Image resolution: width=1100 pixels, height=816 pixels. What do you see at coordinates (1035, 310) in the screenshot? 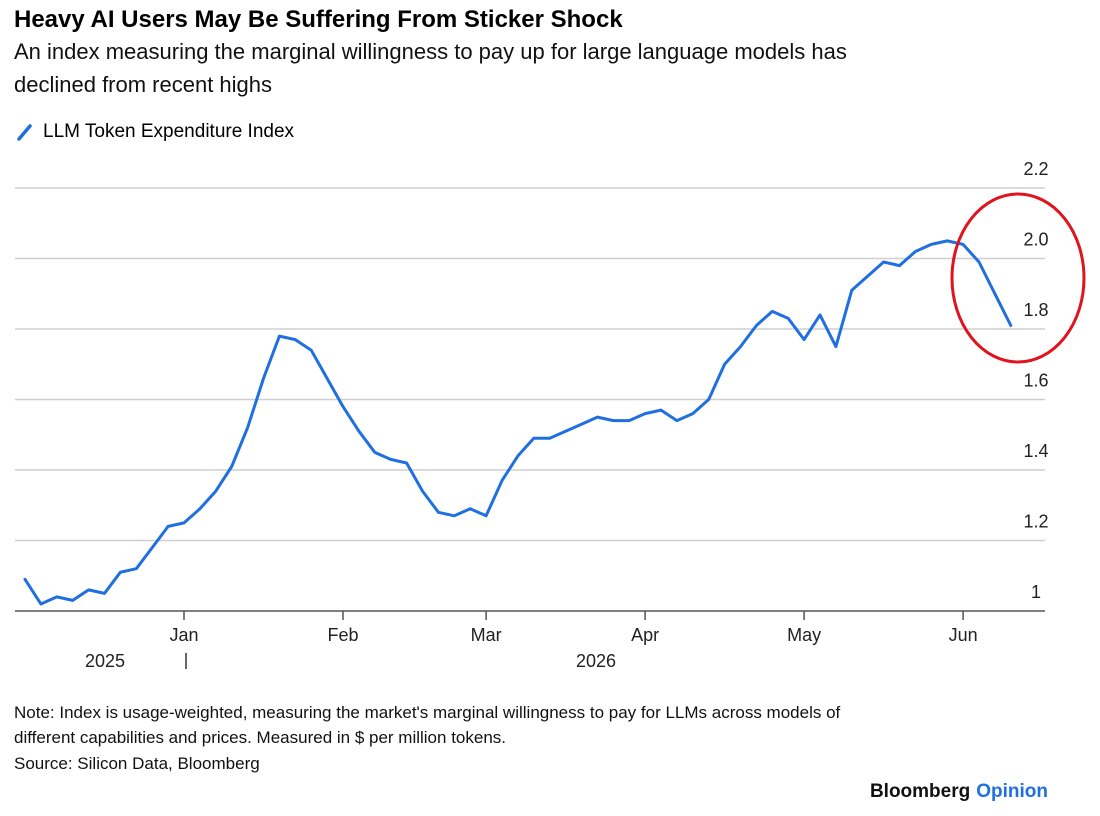
I see `y-tick-label: 1.8` at bounding box center [1035, 310].